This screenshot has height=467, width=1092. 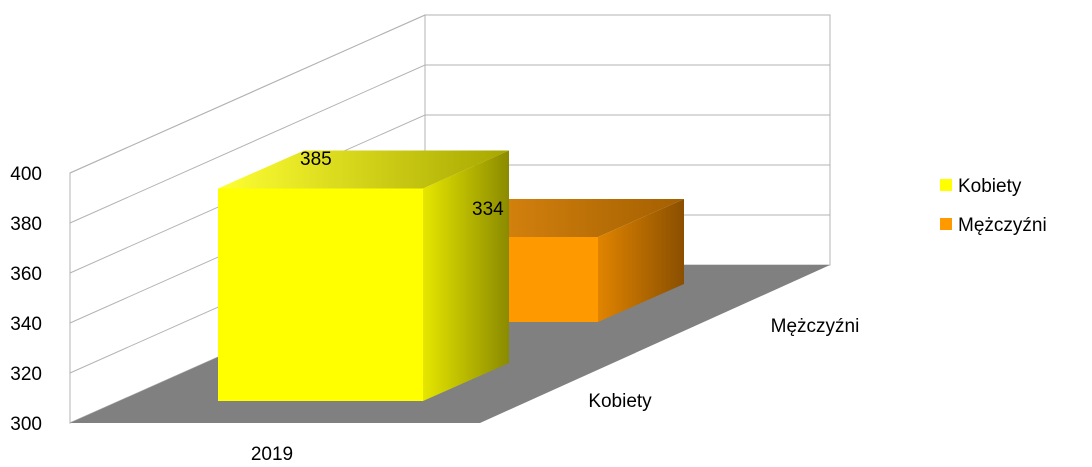 I want to click on legend-label-kobiety: Kobiety, so click(x=990, y=186).